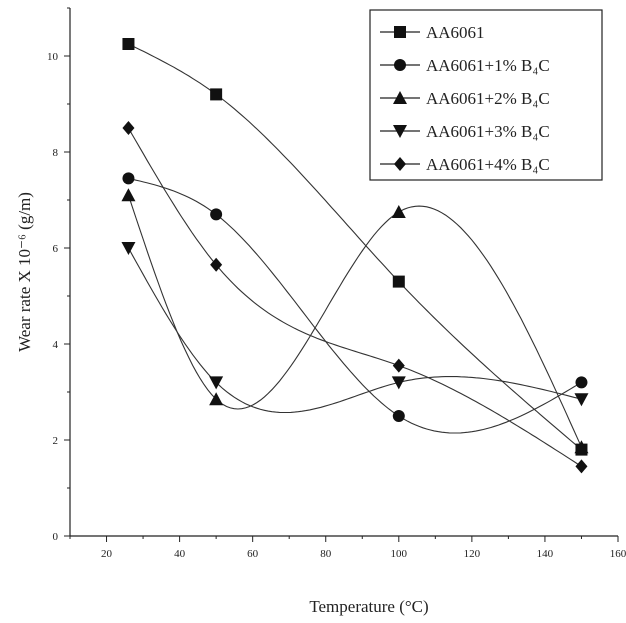 The height and width of the screenshot is (623, 626). Describe the element at coordinates (488, 131) in the screenshot. I see `legend-label-4: AA6061+3% B₄C` at that location.